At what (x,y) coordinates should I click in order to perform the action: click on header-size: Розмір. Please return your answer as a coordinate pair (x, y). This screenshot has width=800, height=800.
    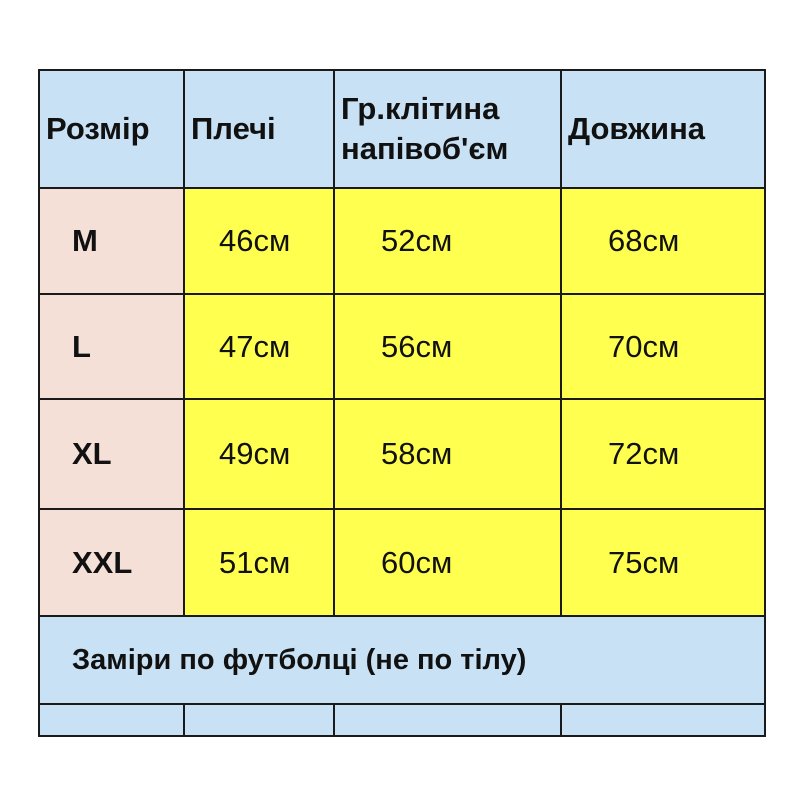
    Looking at the image, I should click on (111, 129).